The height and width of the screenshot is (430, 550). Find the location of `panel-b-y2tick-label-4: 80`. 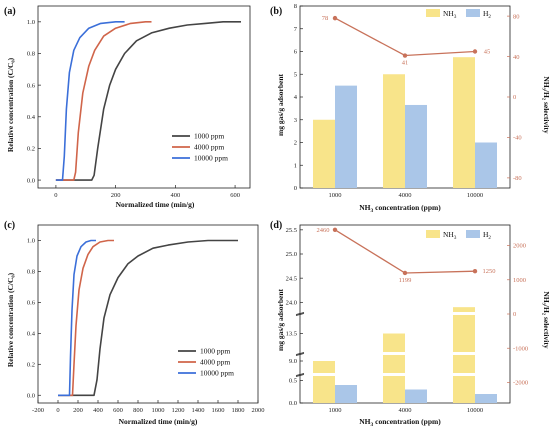

panel-b-y2tick-label-4: 80 is located at coordinates (516, 16).